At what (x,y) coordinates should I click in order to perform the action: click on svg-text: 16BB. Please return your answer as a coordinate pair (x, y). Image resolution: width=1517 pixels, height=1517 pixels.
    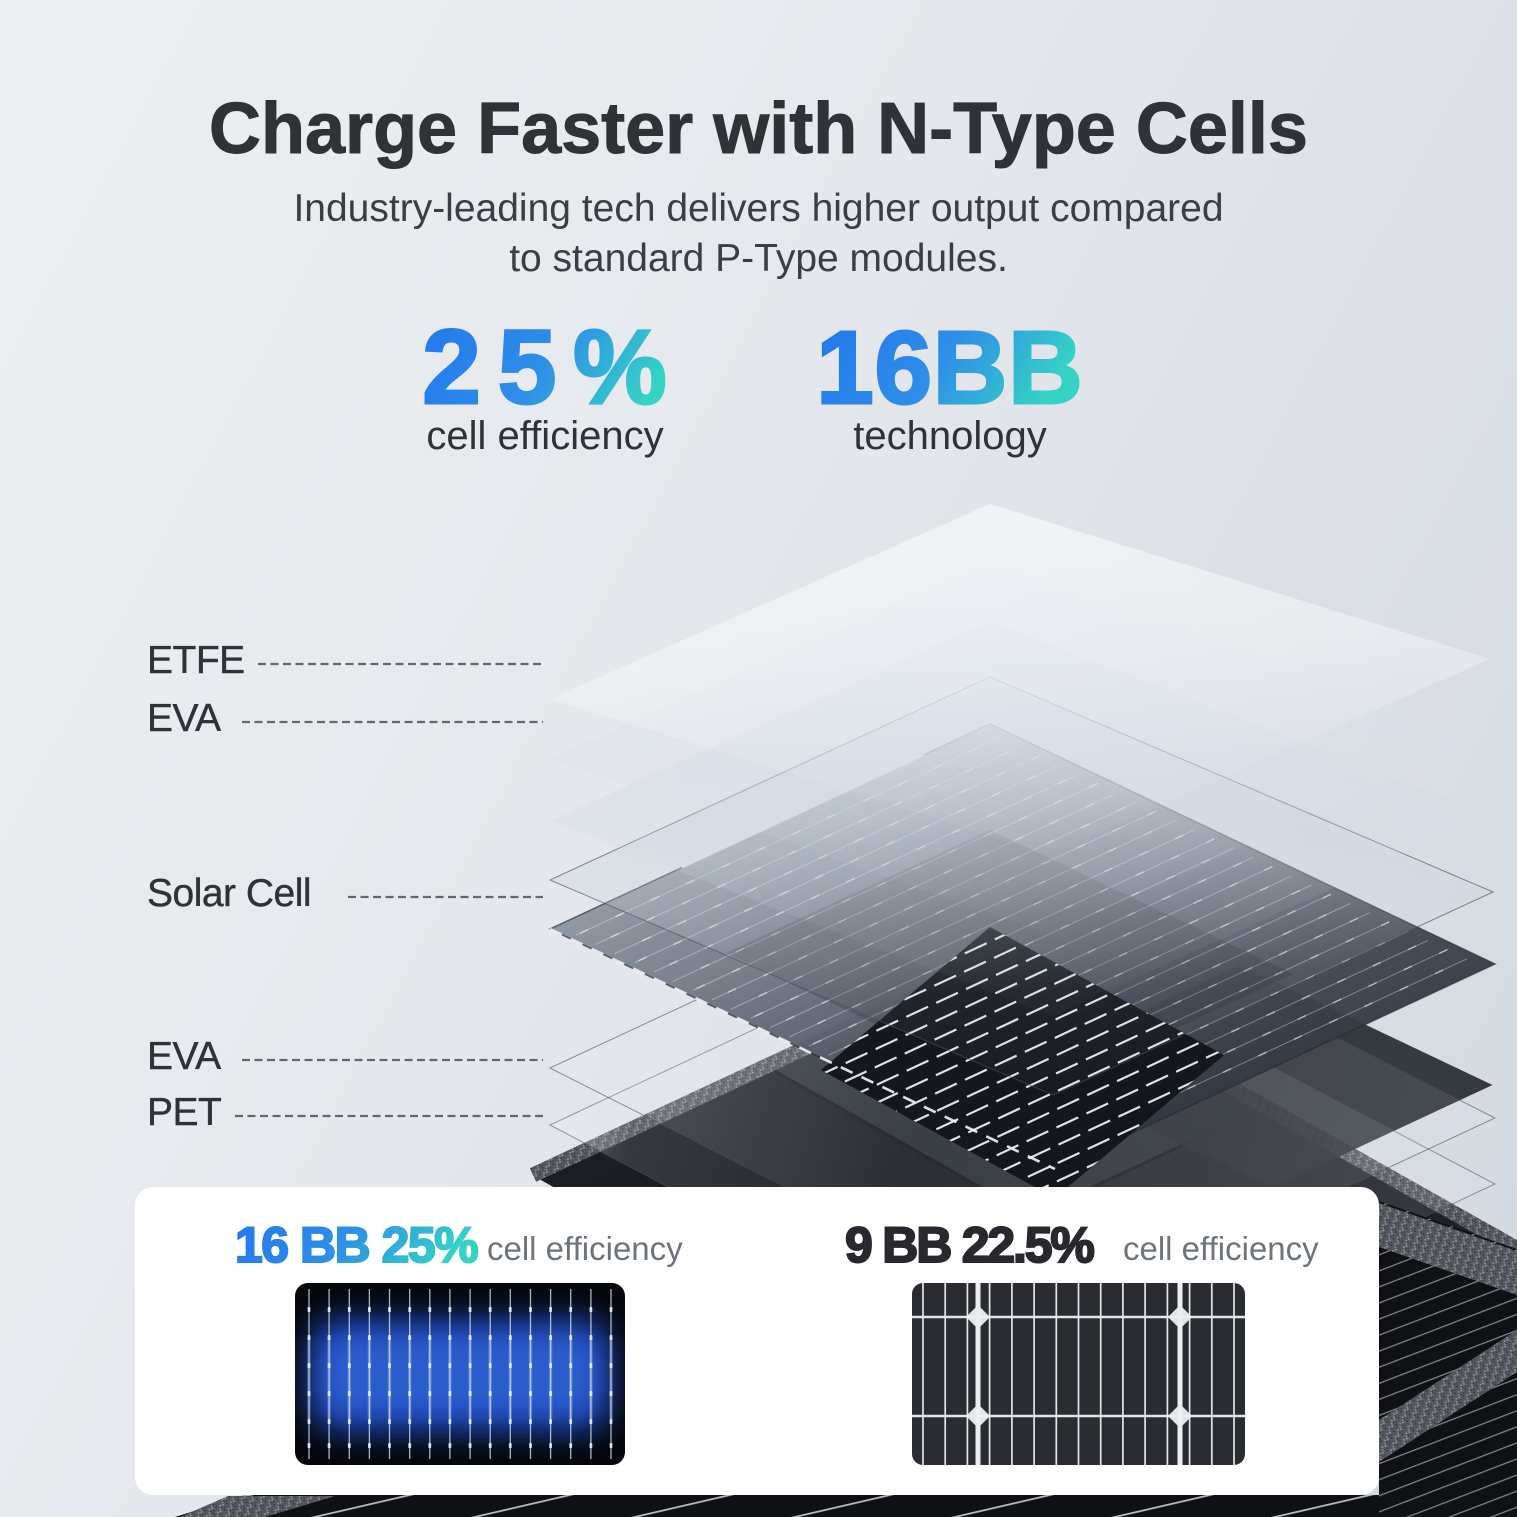
    Looking at the image, I should click on (949, 367).